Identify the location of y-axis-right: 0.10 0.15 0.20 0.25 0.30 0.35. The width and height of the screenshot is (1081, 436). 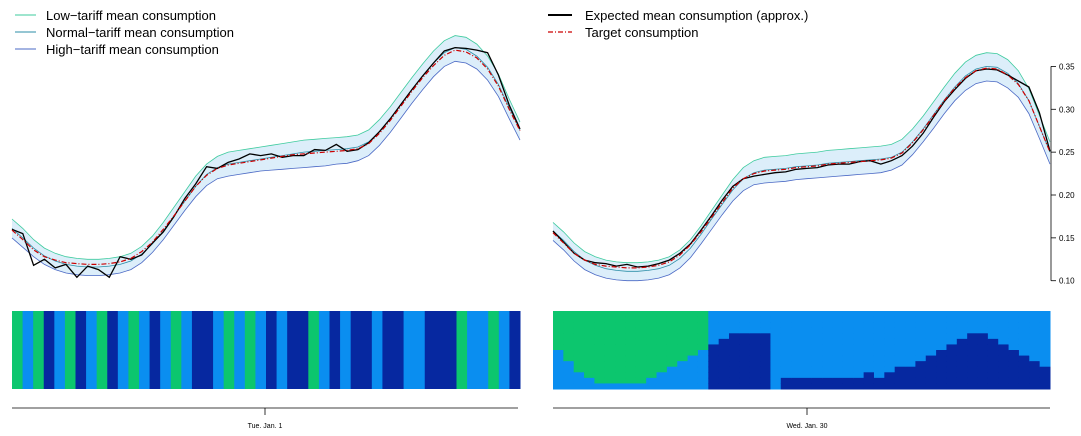
(1062, 174).